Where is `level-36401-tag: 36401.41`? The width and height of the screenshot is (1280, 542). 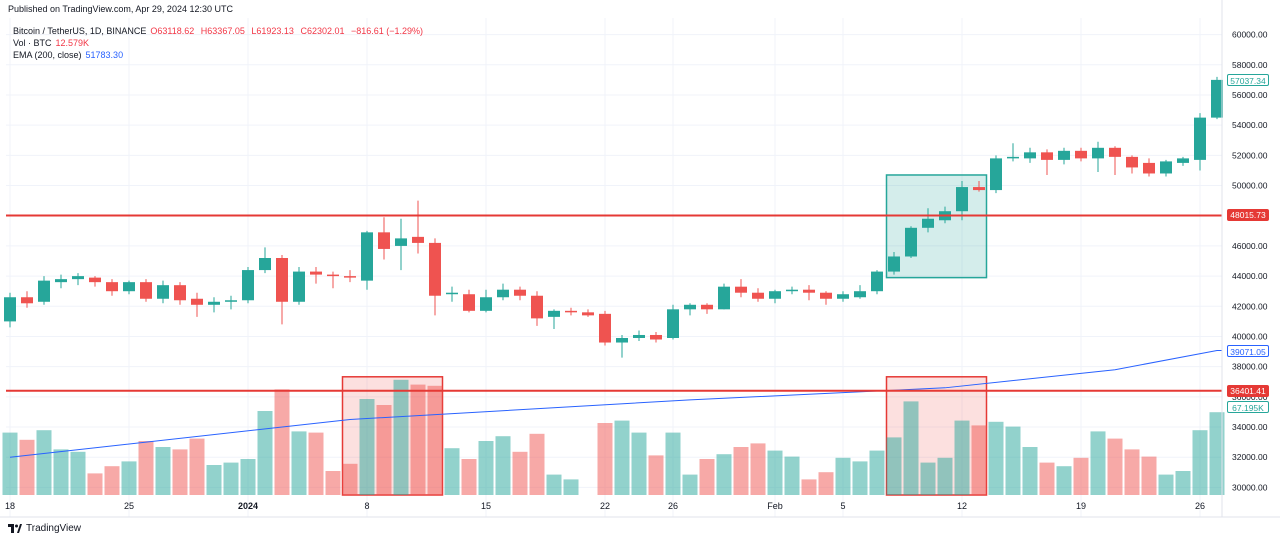 level-36401-tag: 36401.41 is located at coordinates (1248, 390).